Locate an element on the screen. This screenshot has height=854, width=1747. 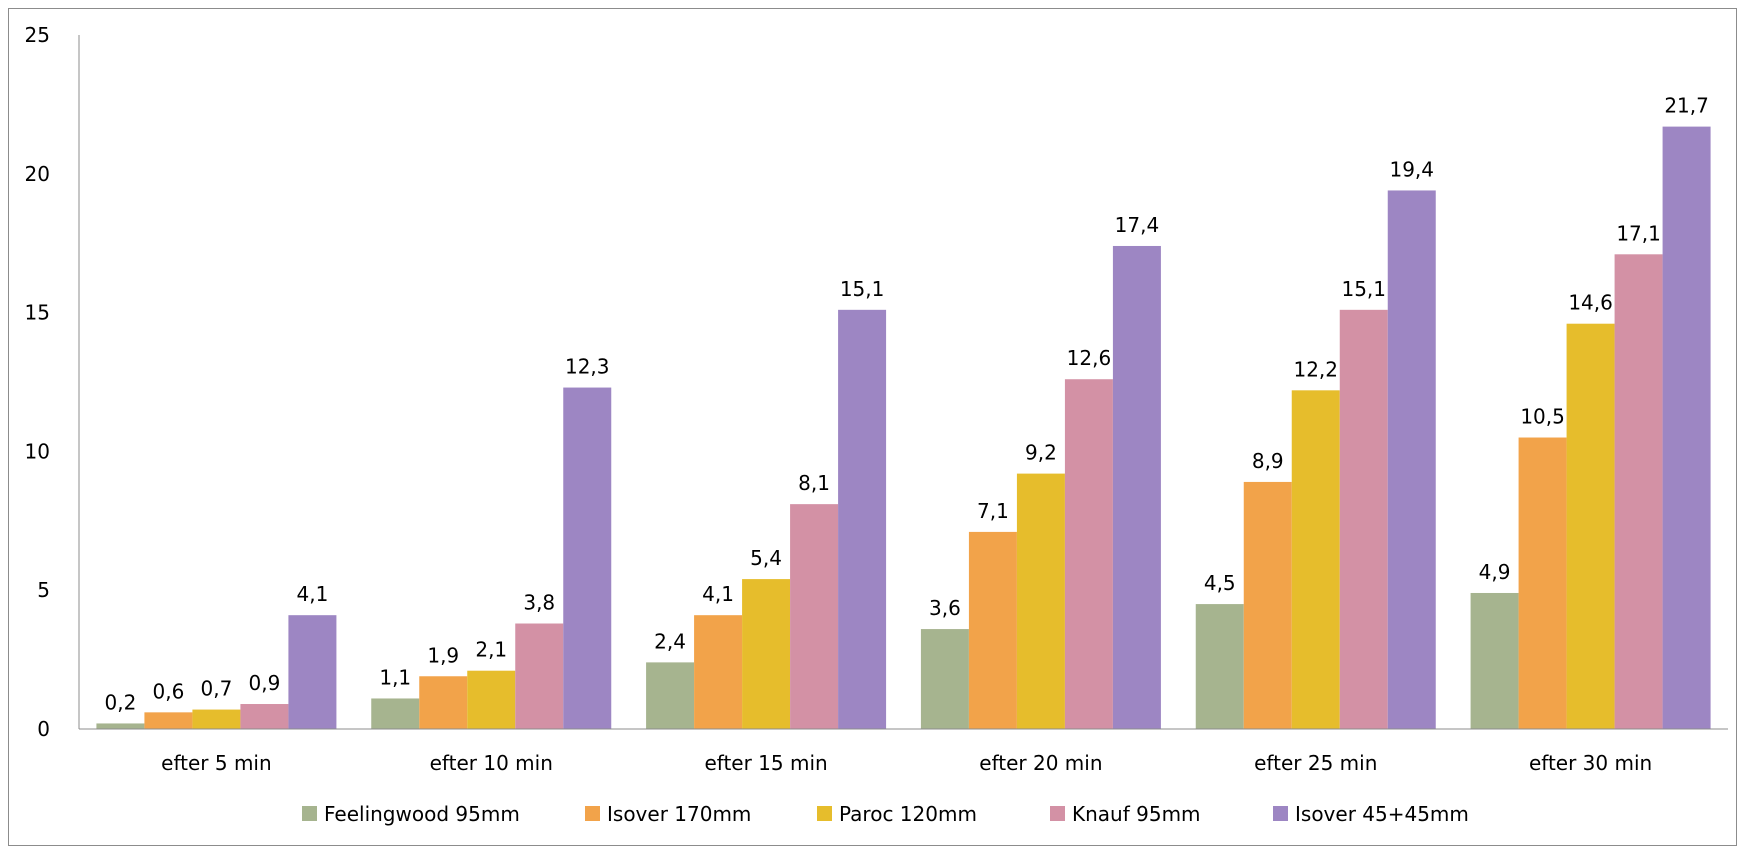
data-label: 9,2 is located at coordinates (1041, 453).